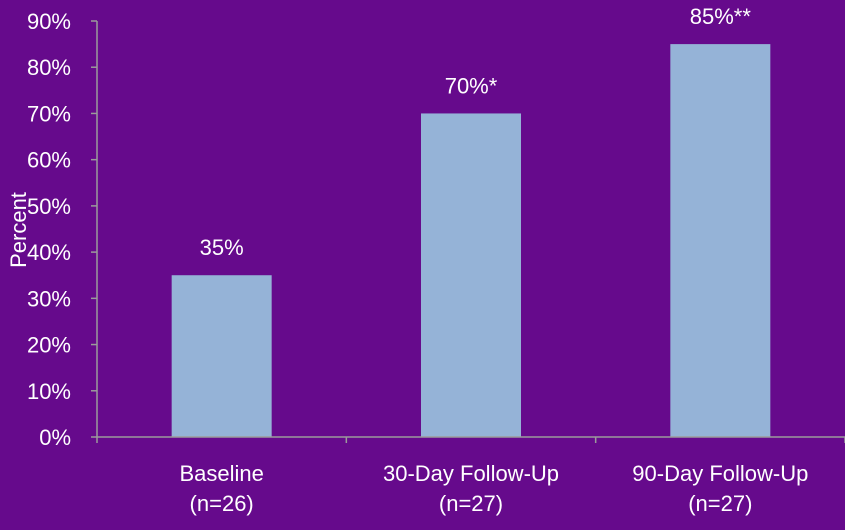 This screenshot has width=845, height=530. What do you see at coordinates (62, 229) in the screenshot?
I see `y-axis-ticks: 0% 10% 20% 30% 40% 50% 60% 70% 80% 90%` at bounding box center [62, 229].